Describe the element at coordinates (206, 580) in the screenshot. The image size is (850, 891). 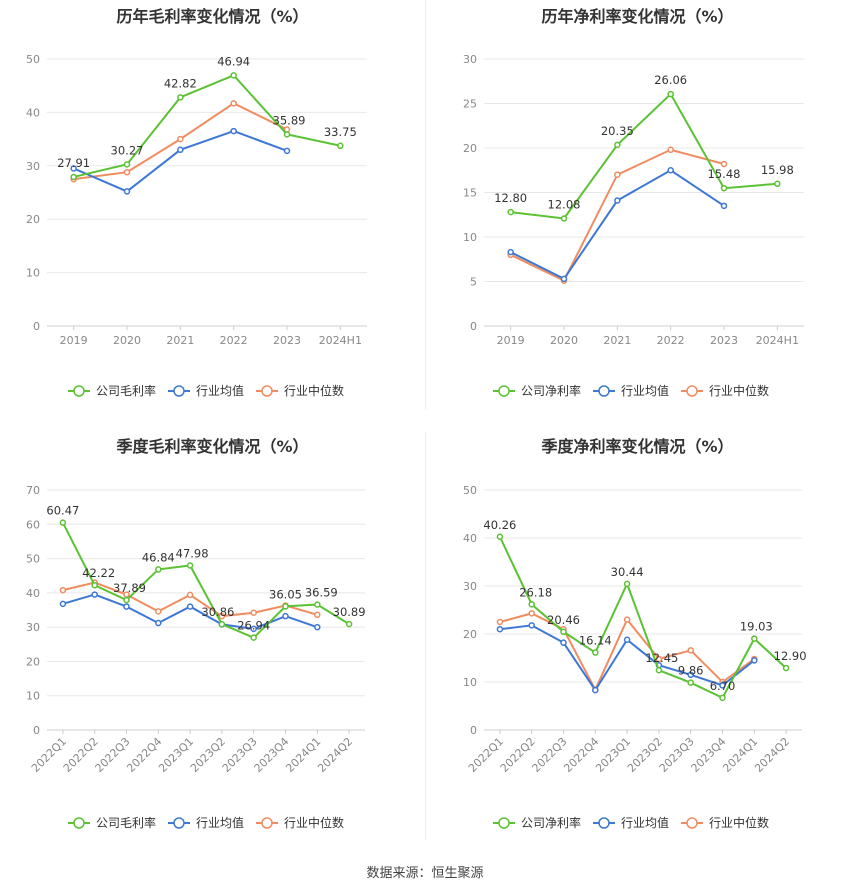
I see `series-line-company` at that location.